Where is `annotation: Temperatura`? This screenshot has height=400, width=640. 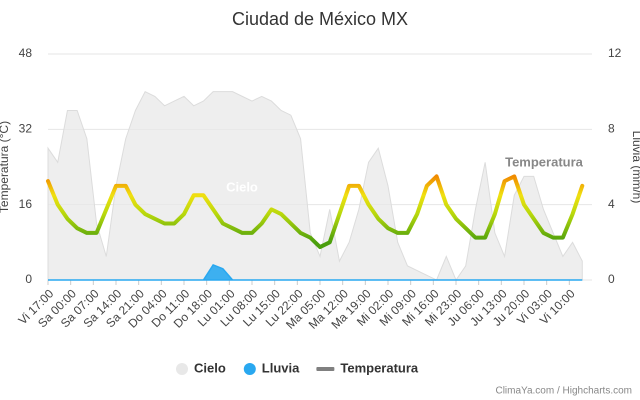
annotation: Temperatura is located at coordinates (544, 161).